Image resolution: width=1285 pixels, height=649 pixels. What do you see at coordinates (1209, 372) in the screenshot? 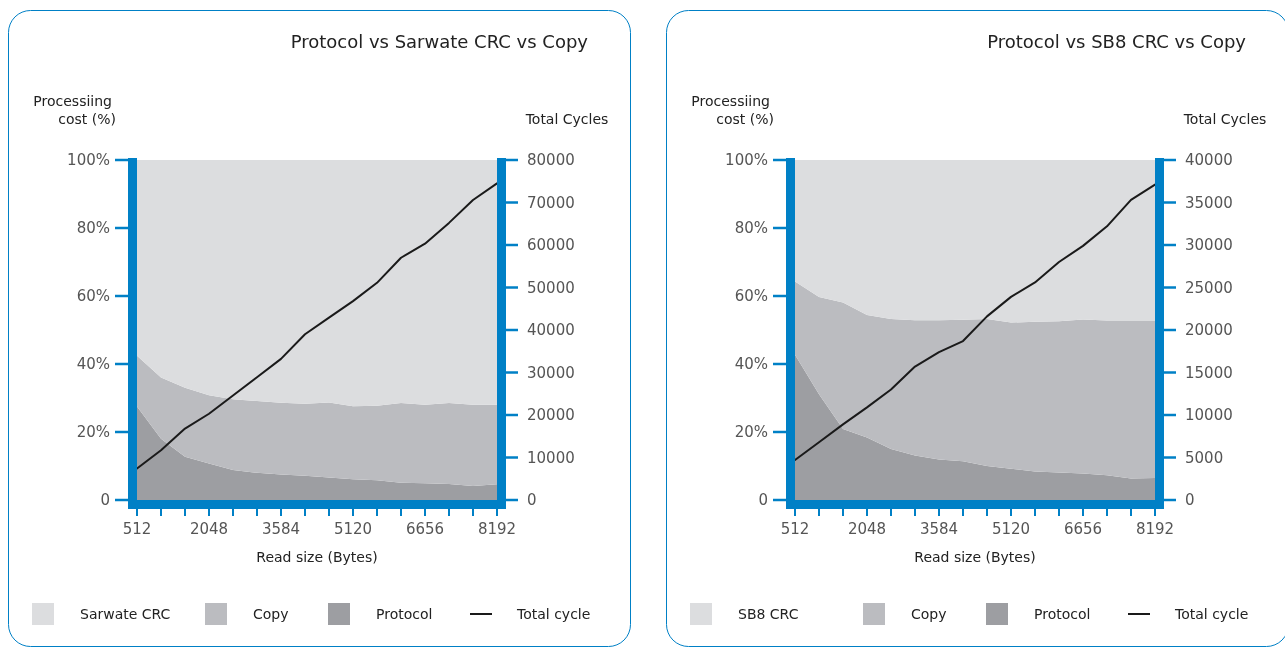
I see `y2-tick-label: 15000` at bounding box center [1209, 372].